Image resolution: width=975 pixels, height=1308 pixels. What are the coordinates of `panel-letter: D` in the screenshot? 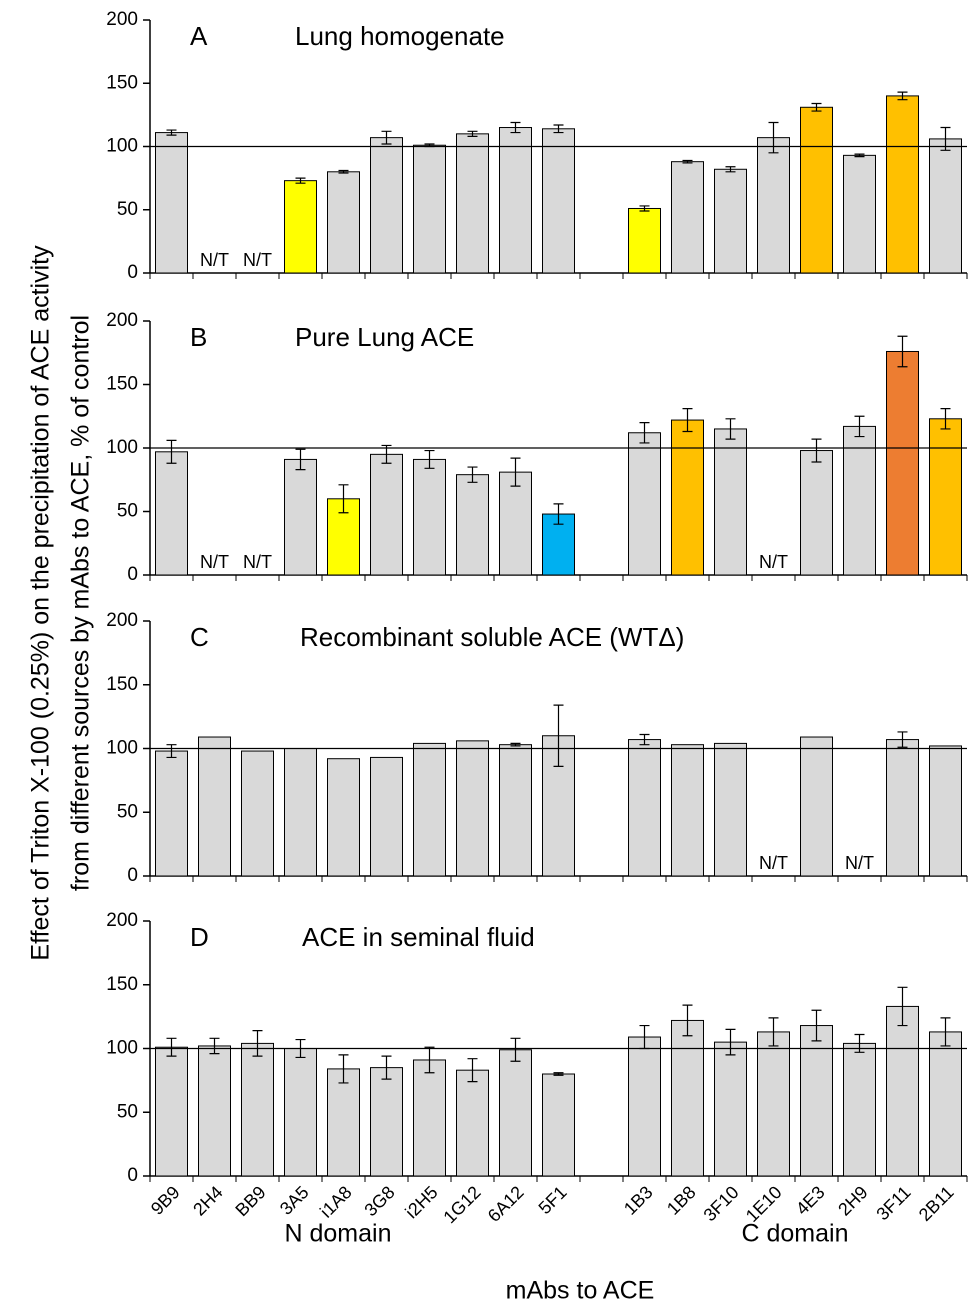 It's located at (199, 937).